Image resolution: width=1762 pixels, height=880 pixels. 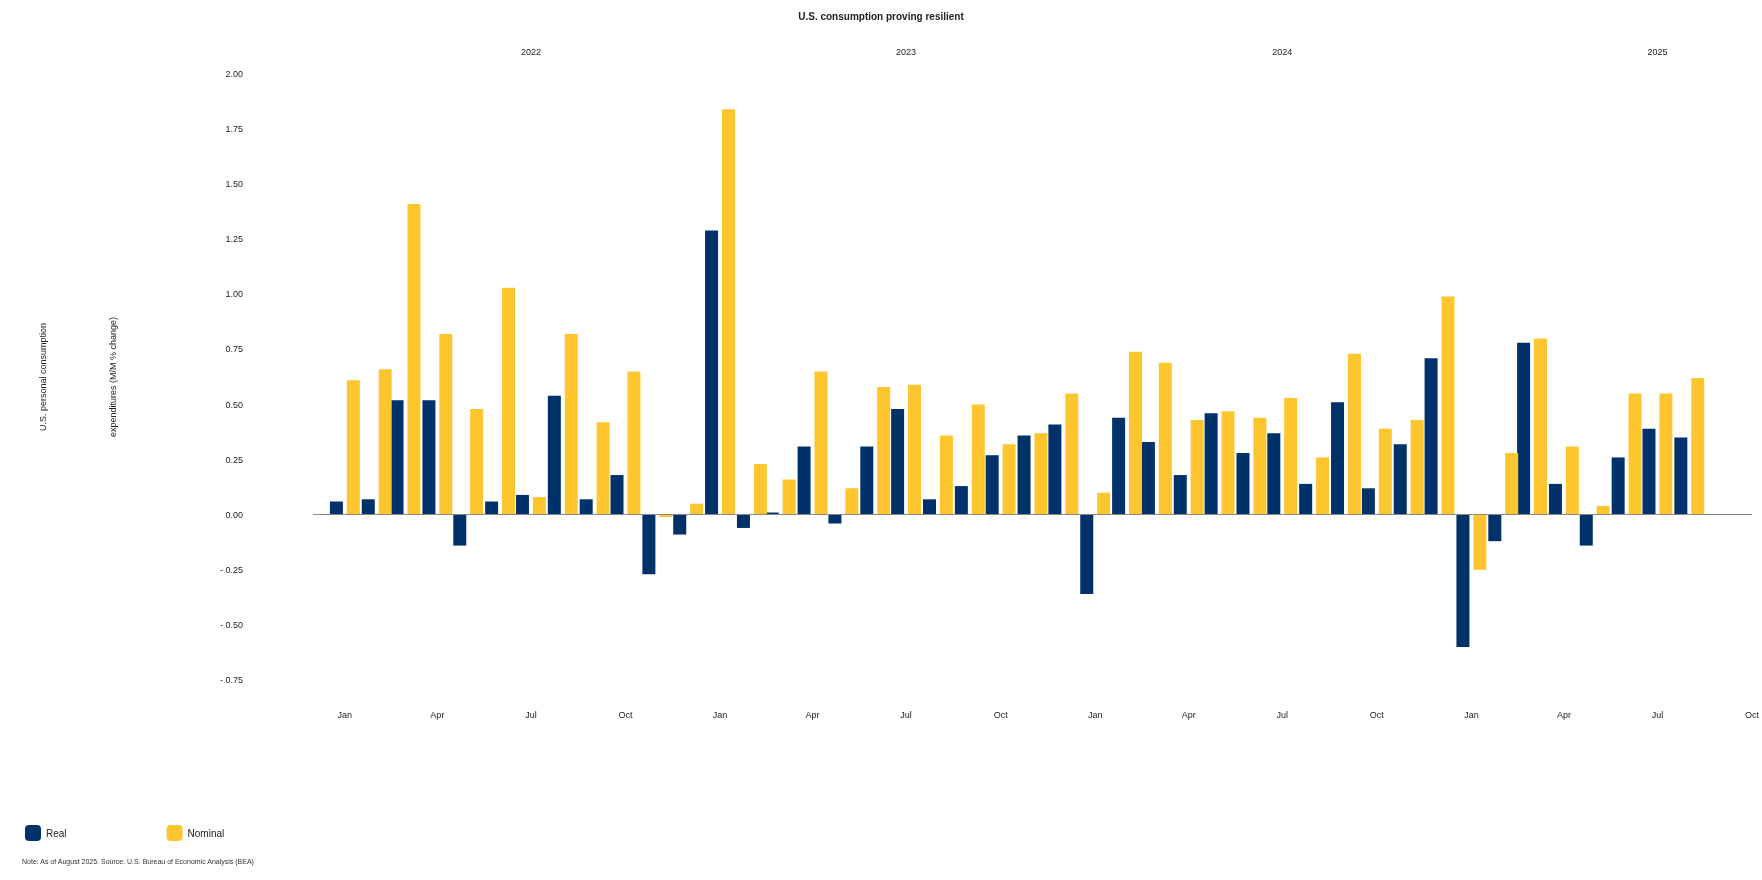 I want to click on y-tick-label: 2.00, so click(x=234, y=74).